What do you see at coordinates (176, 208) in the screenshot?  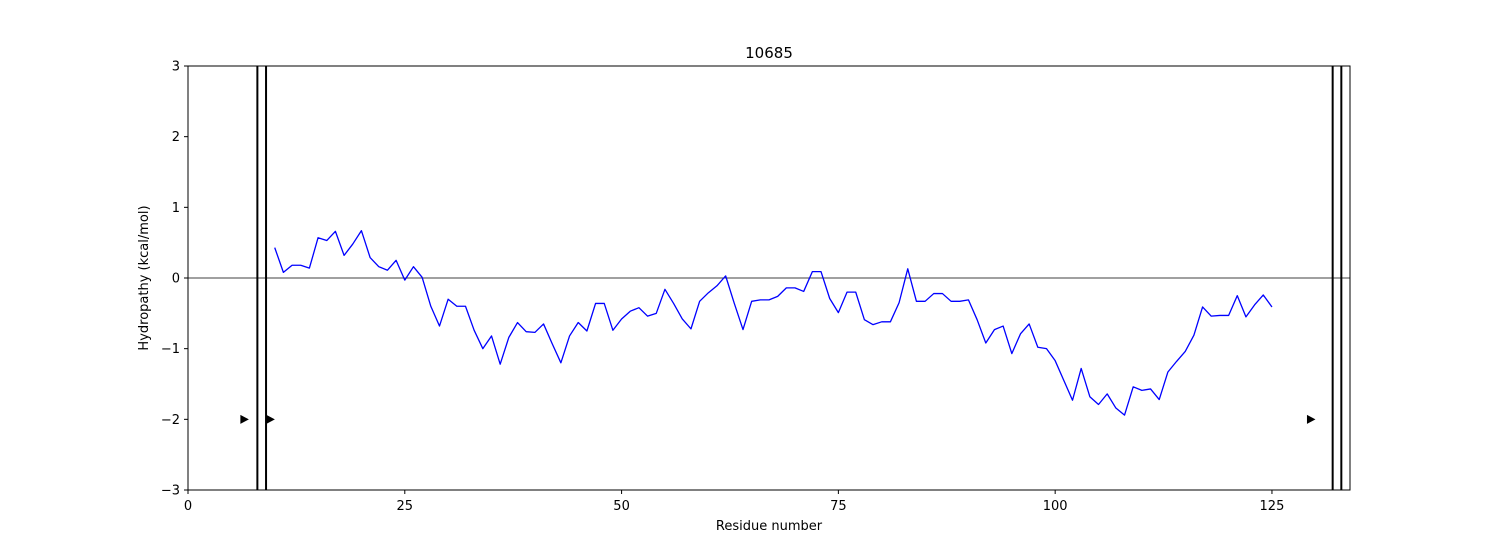 I see `y-tick-label: 1` at bounding box center [176, 208].